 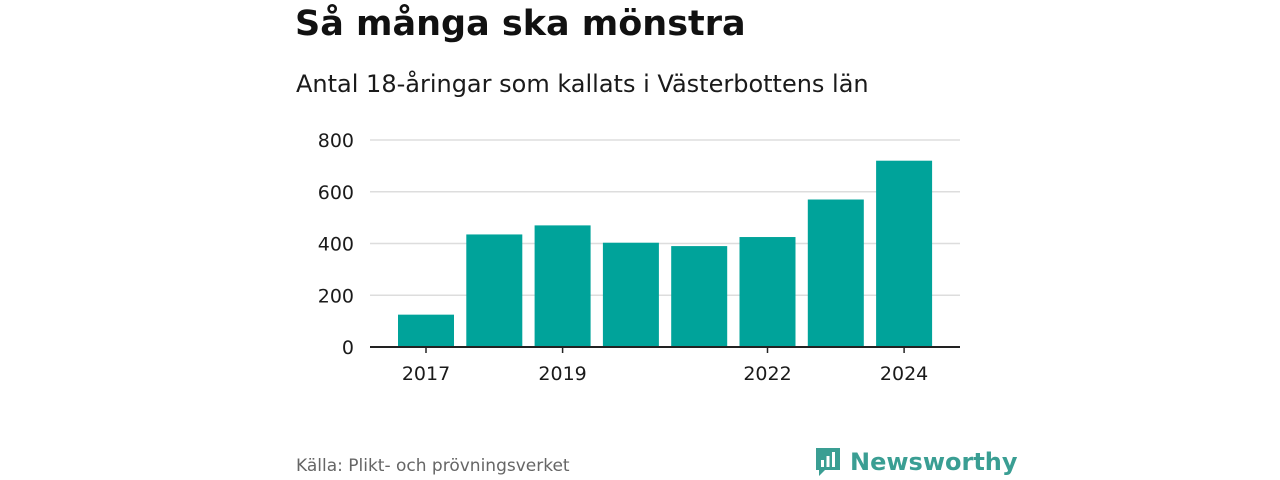 I want to click on x-tick-label: 2024, so click(x=904, y=374).